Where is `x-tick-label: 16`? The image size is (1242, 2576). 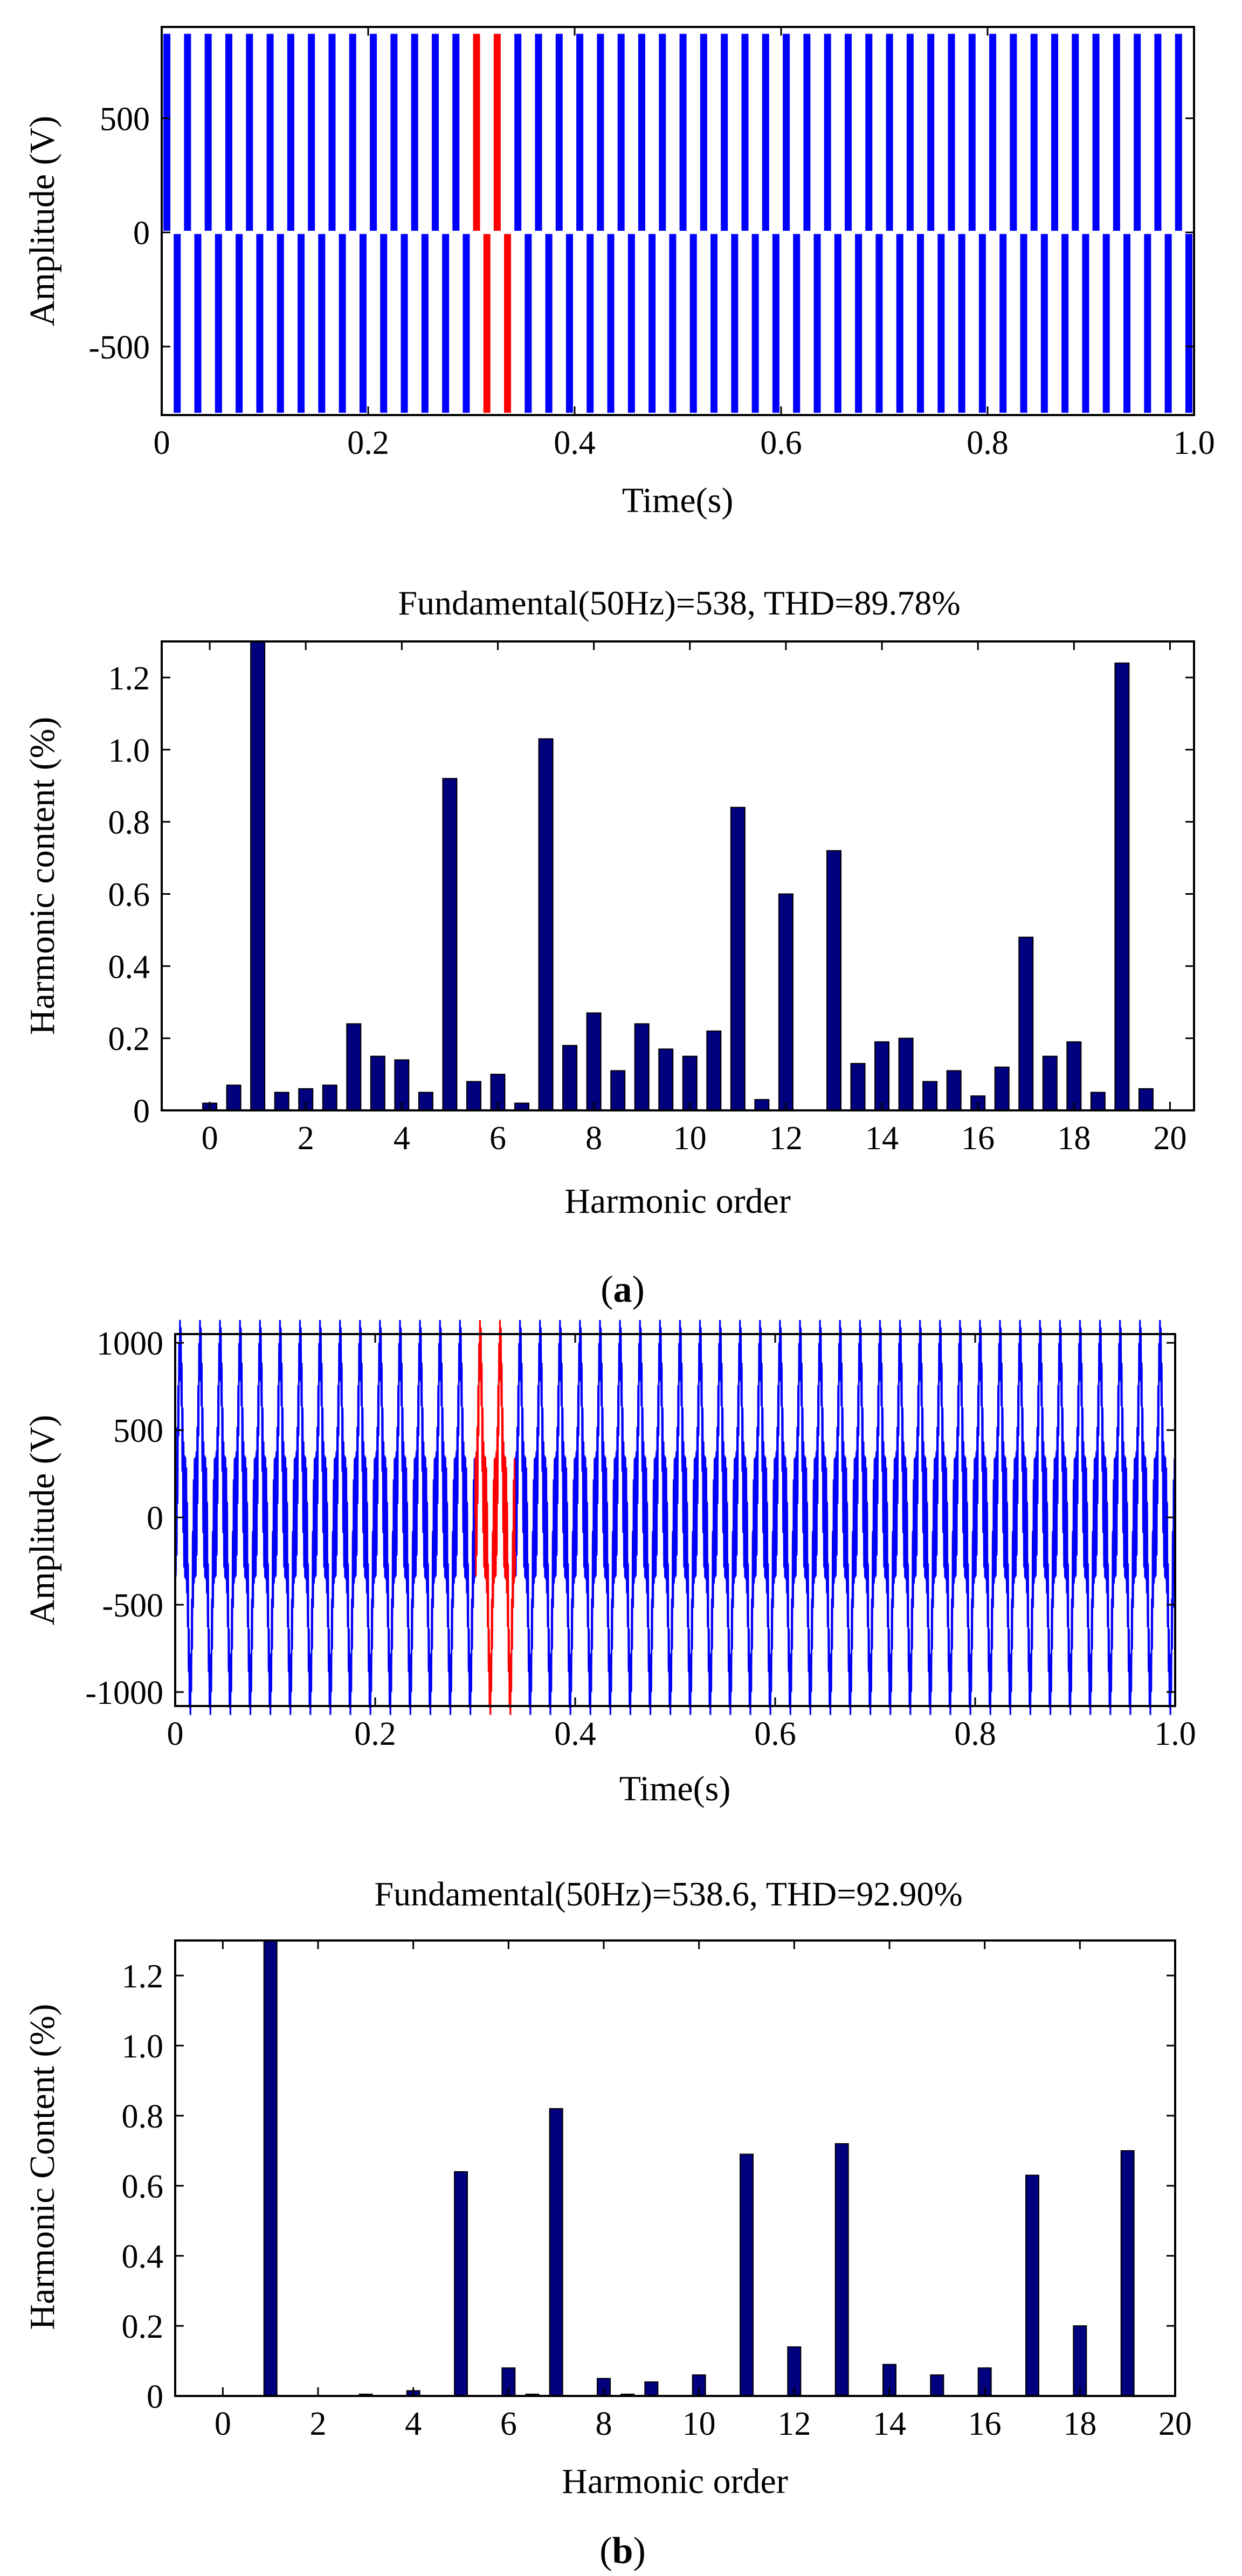 x-tick-label: 16 is located at coordinates (985, 2424).